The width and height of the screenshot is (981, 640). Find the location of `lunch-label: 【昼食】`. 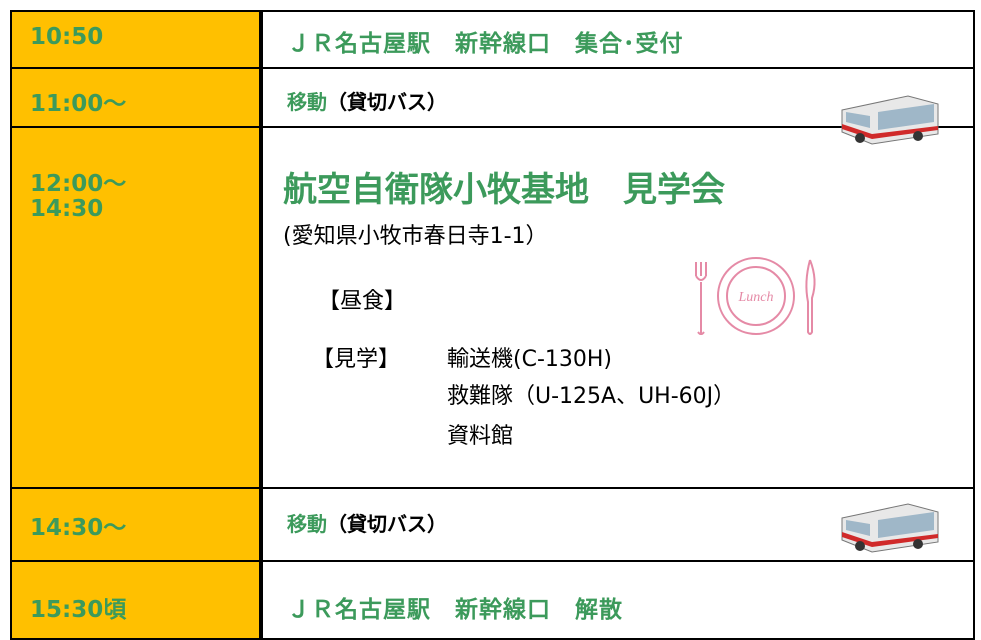

lunch-label: 【昼食】 is located at coordinates (362, 301).